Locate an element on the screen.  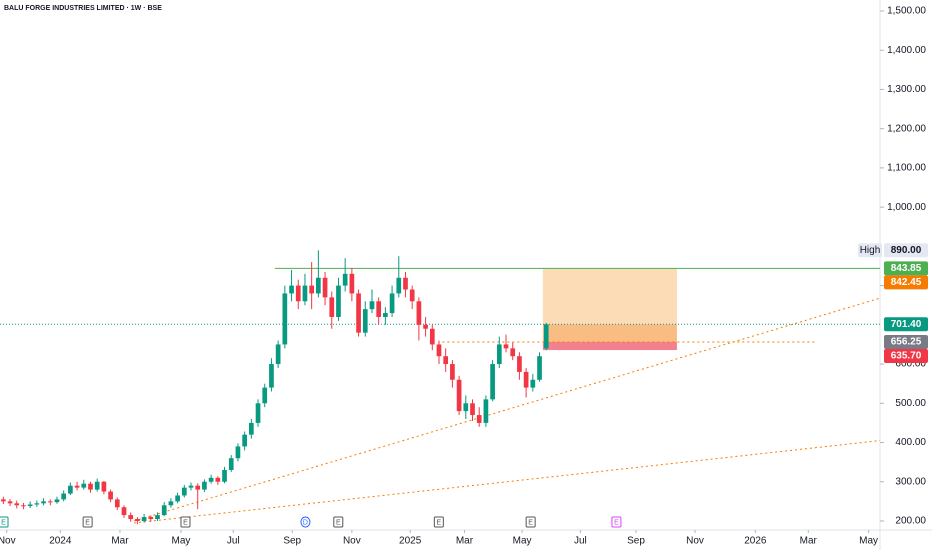
y-tick-label: 1,500.00 is located at coordinates (906, 11).